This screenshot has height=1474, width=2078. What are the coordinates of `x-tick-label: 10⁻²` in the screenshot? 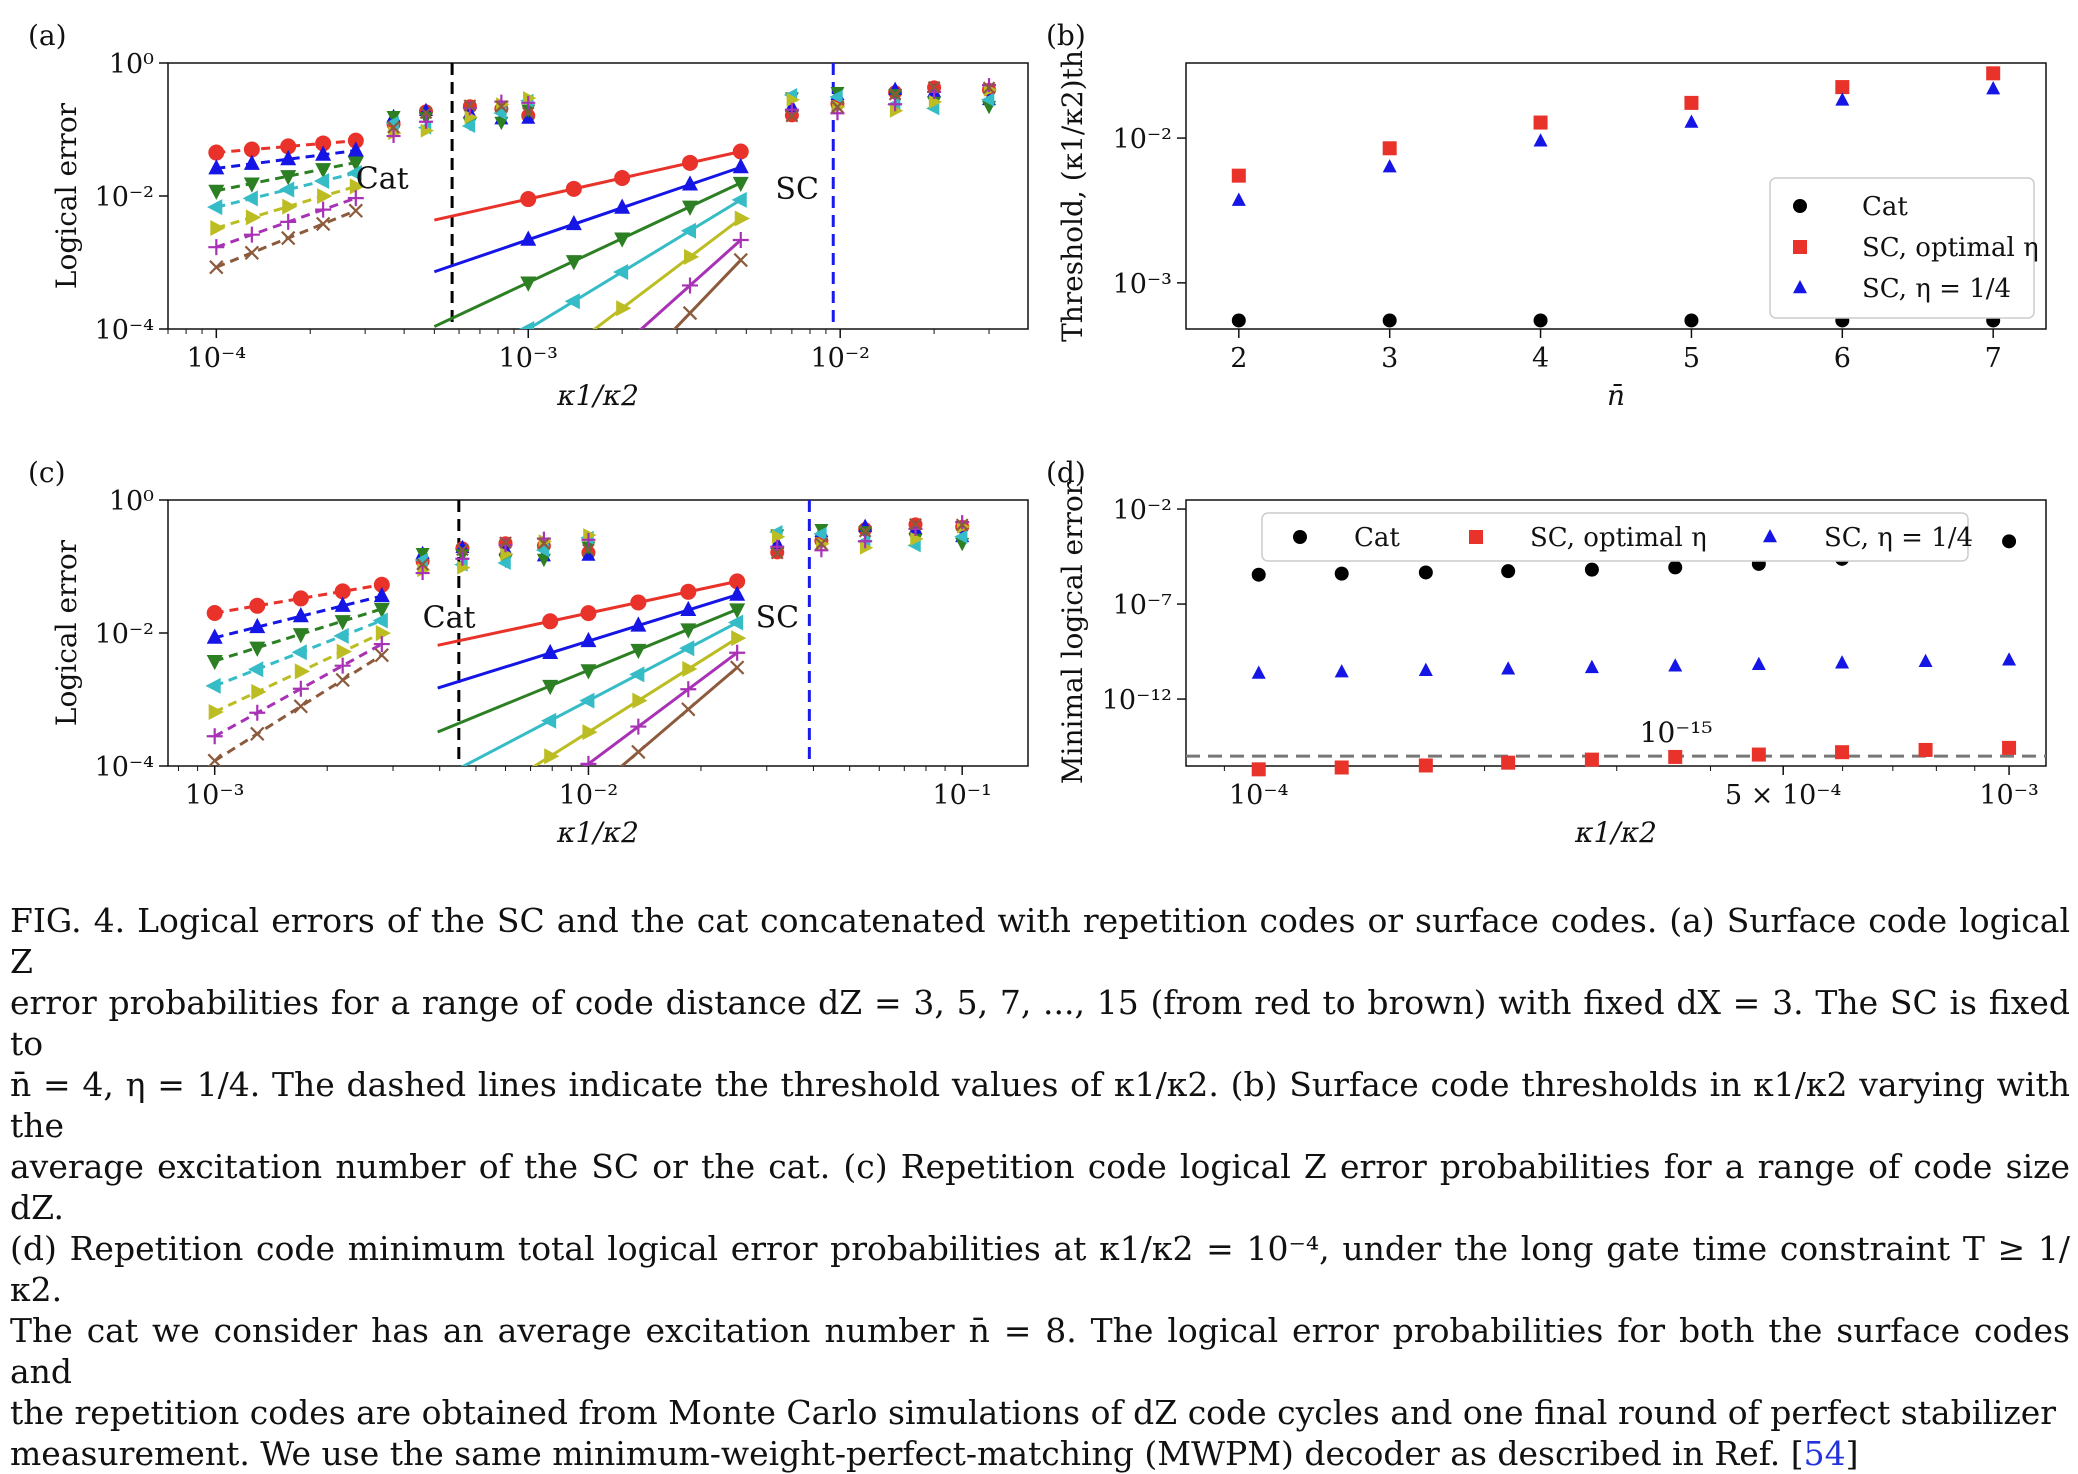 It's located at (839, 358).